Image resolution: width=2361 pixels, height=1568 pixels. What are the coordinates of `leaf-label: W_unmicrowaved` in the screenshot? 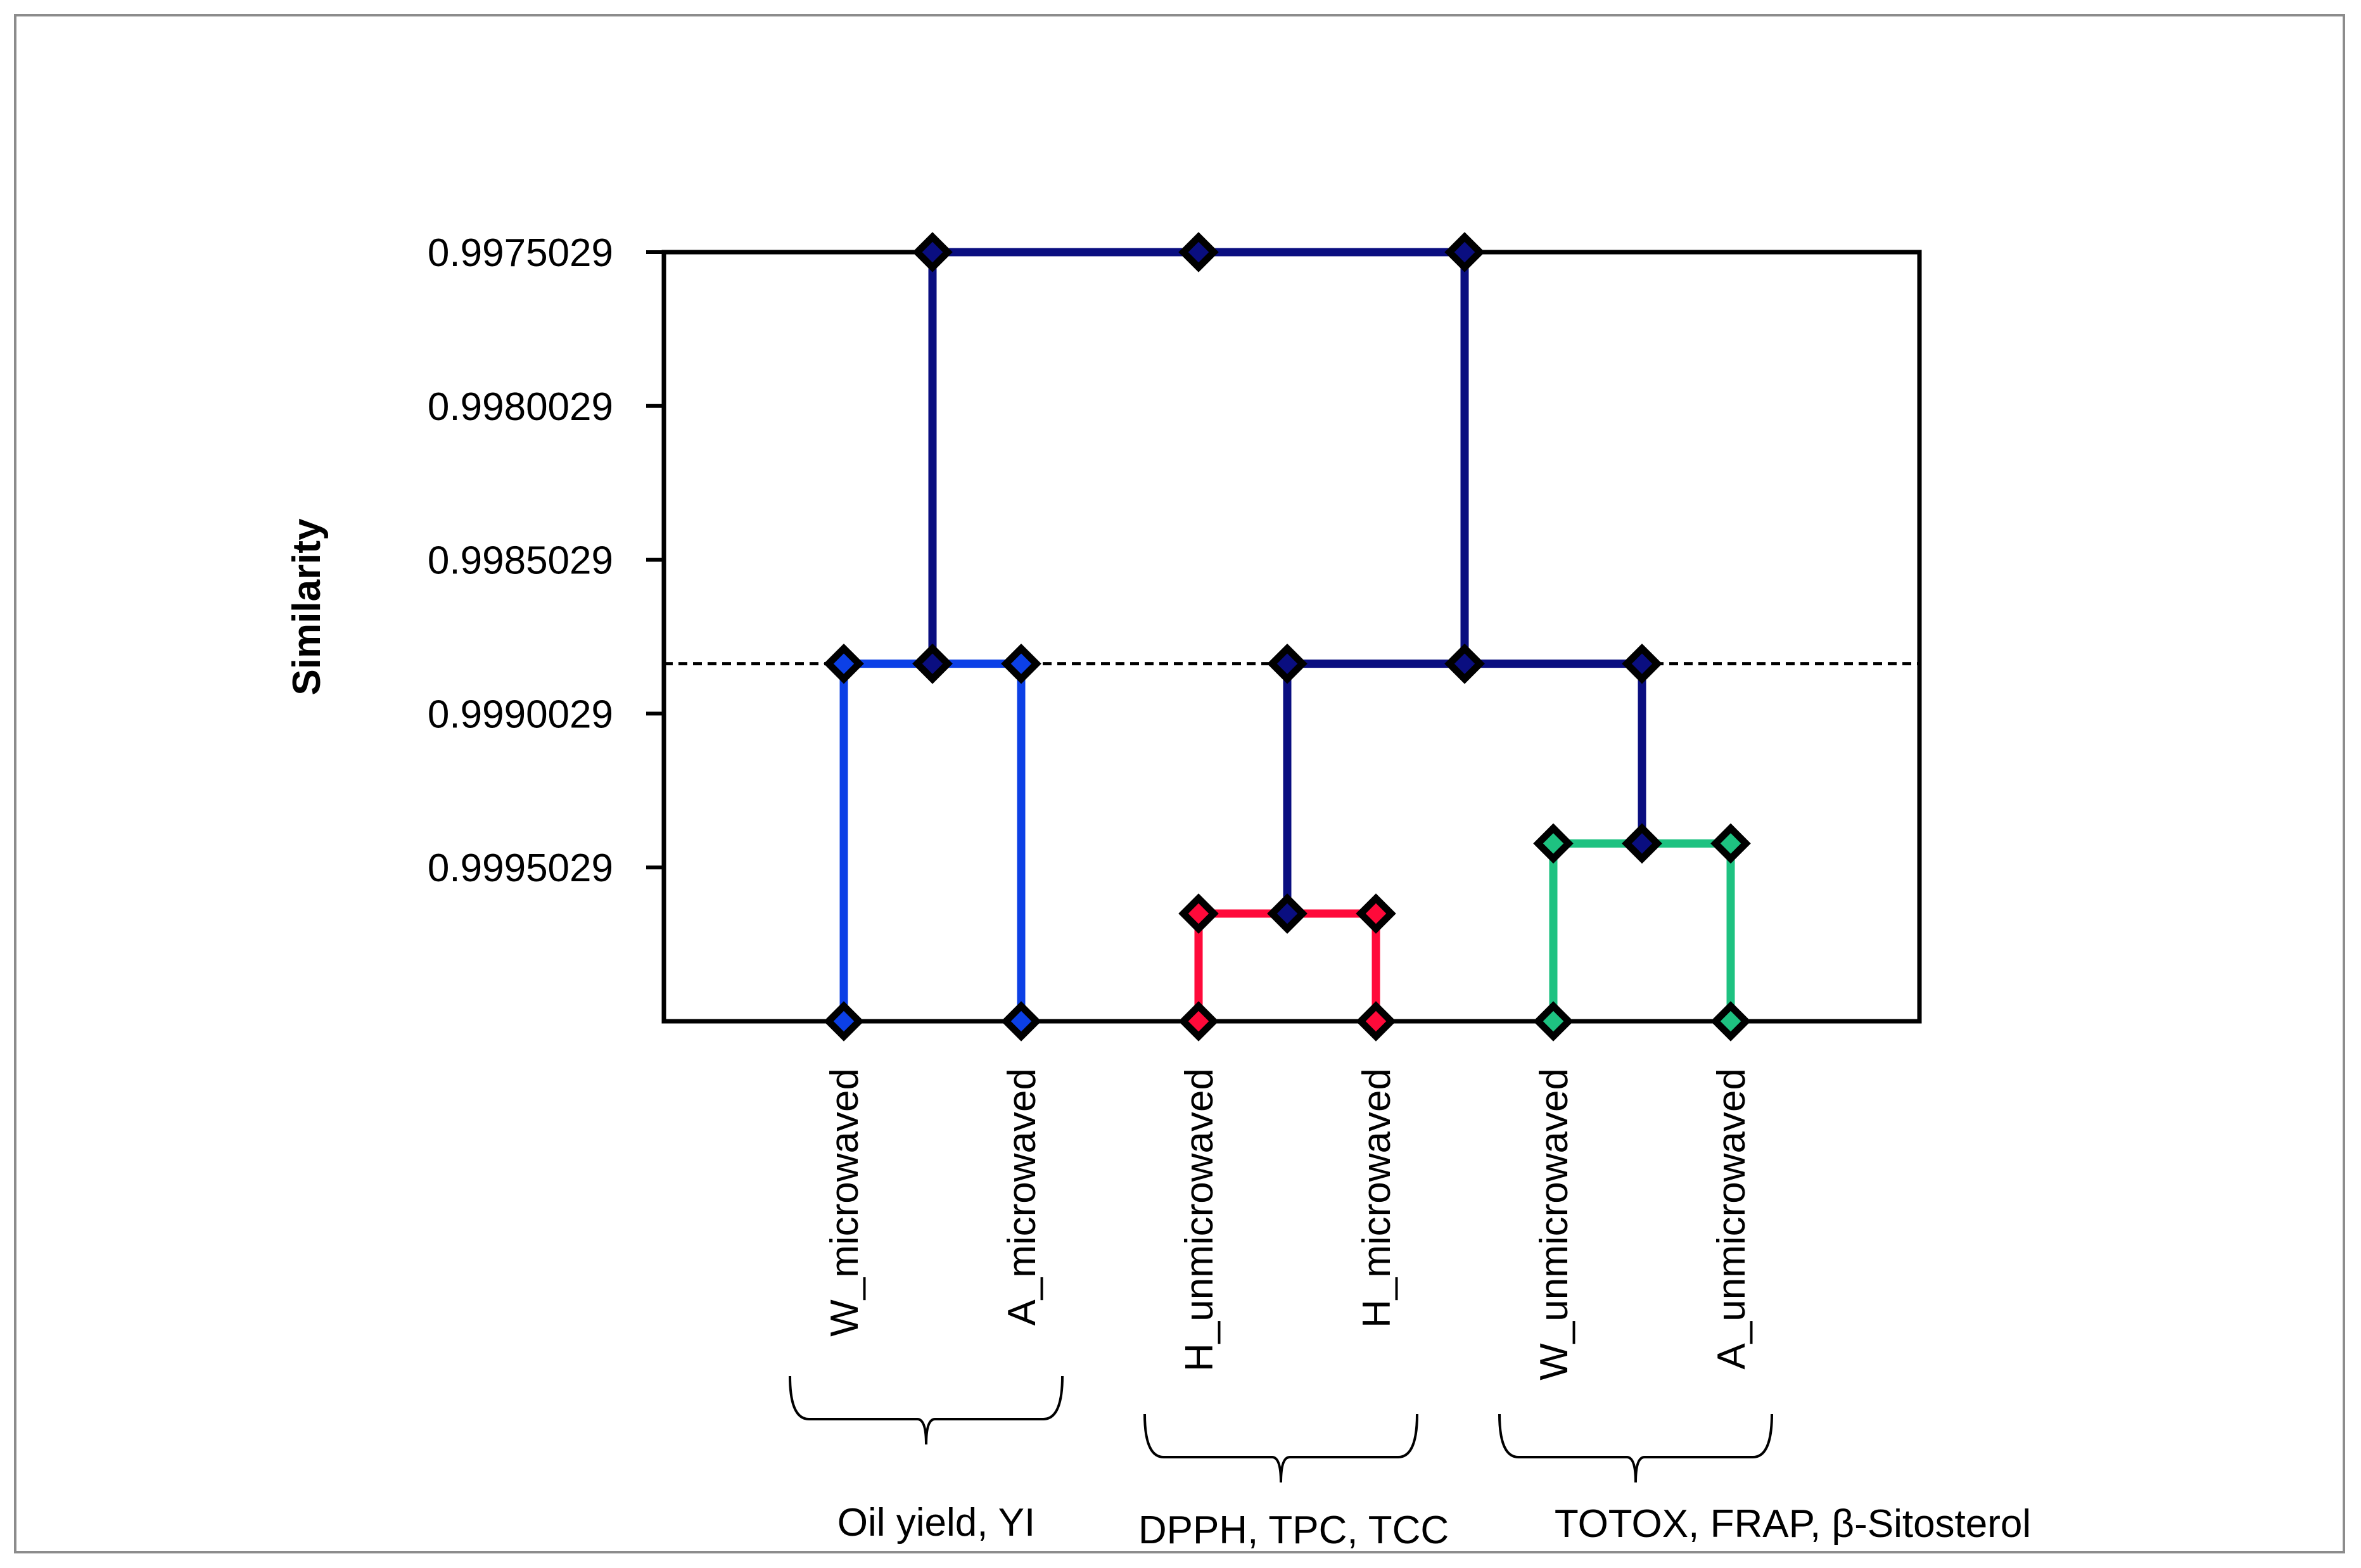 It's located at (1554, 1224).